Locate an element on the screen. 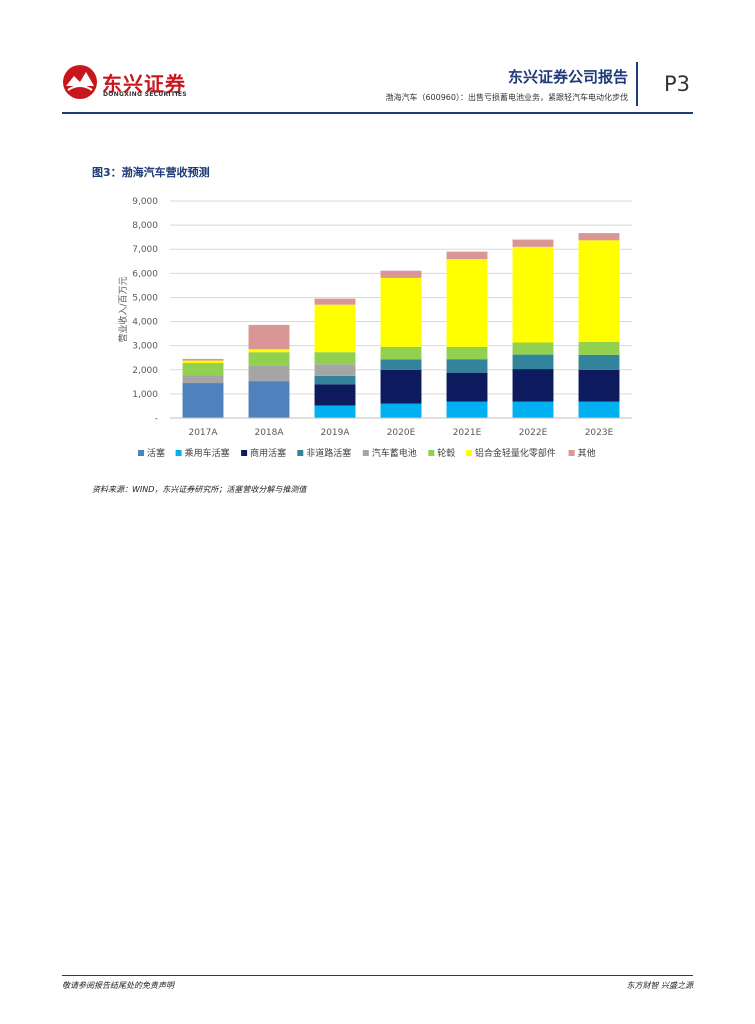  y-tick-label: - is located at coordinates (156, 419).